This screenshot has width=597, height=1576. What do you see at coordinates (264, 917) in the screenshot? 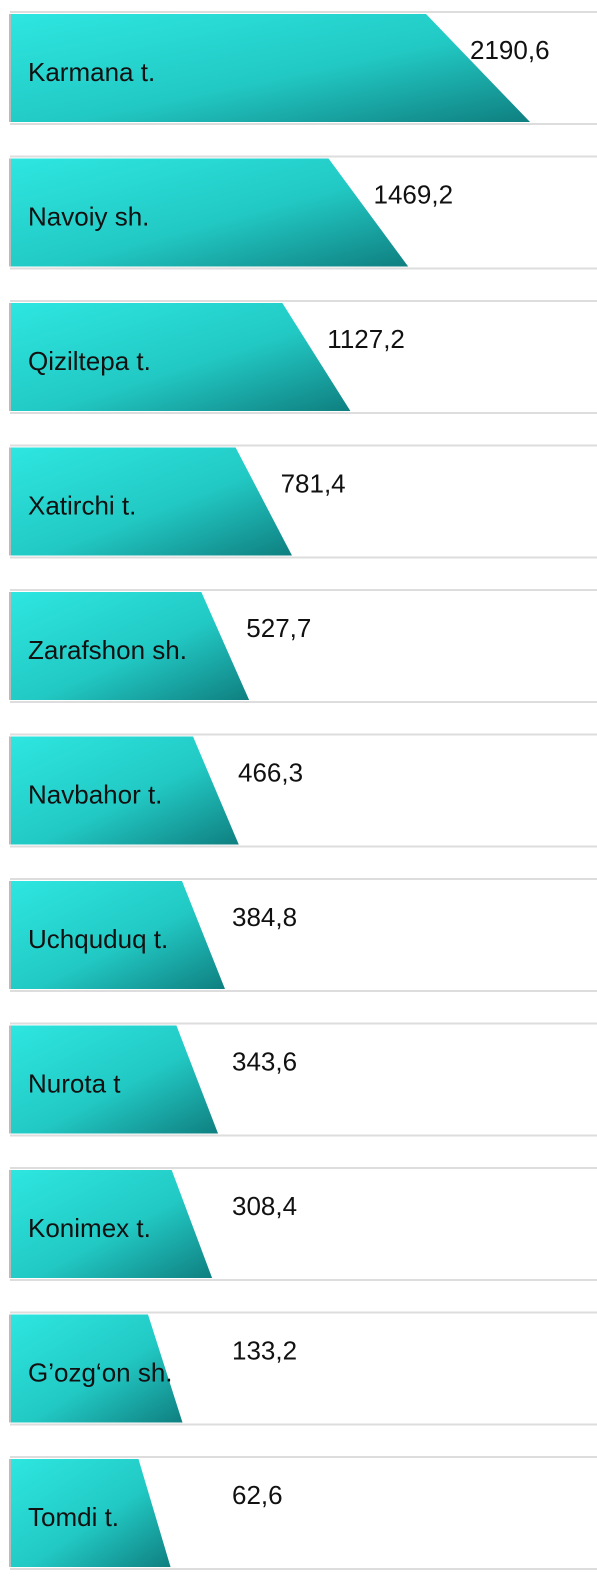
I see `value-label: 384,8` at bounding box center [264, 917].